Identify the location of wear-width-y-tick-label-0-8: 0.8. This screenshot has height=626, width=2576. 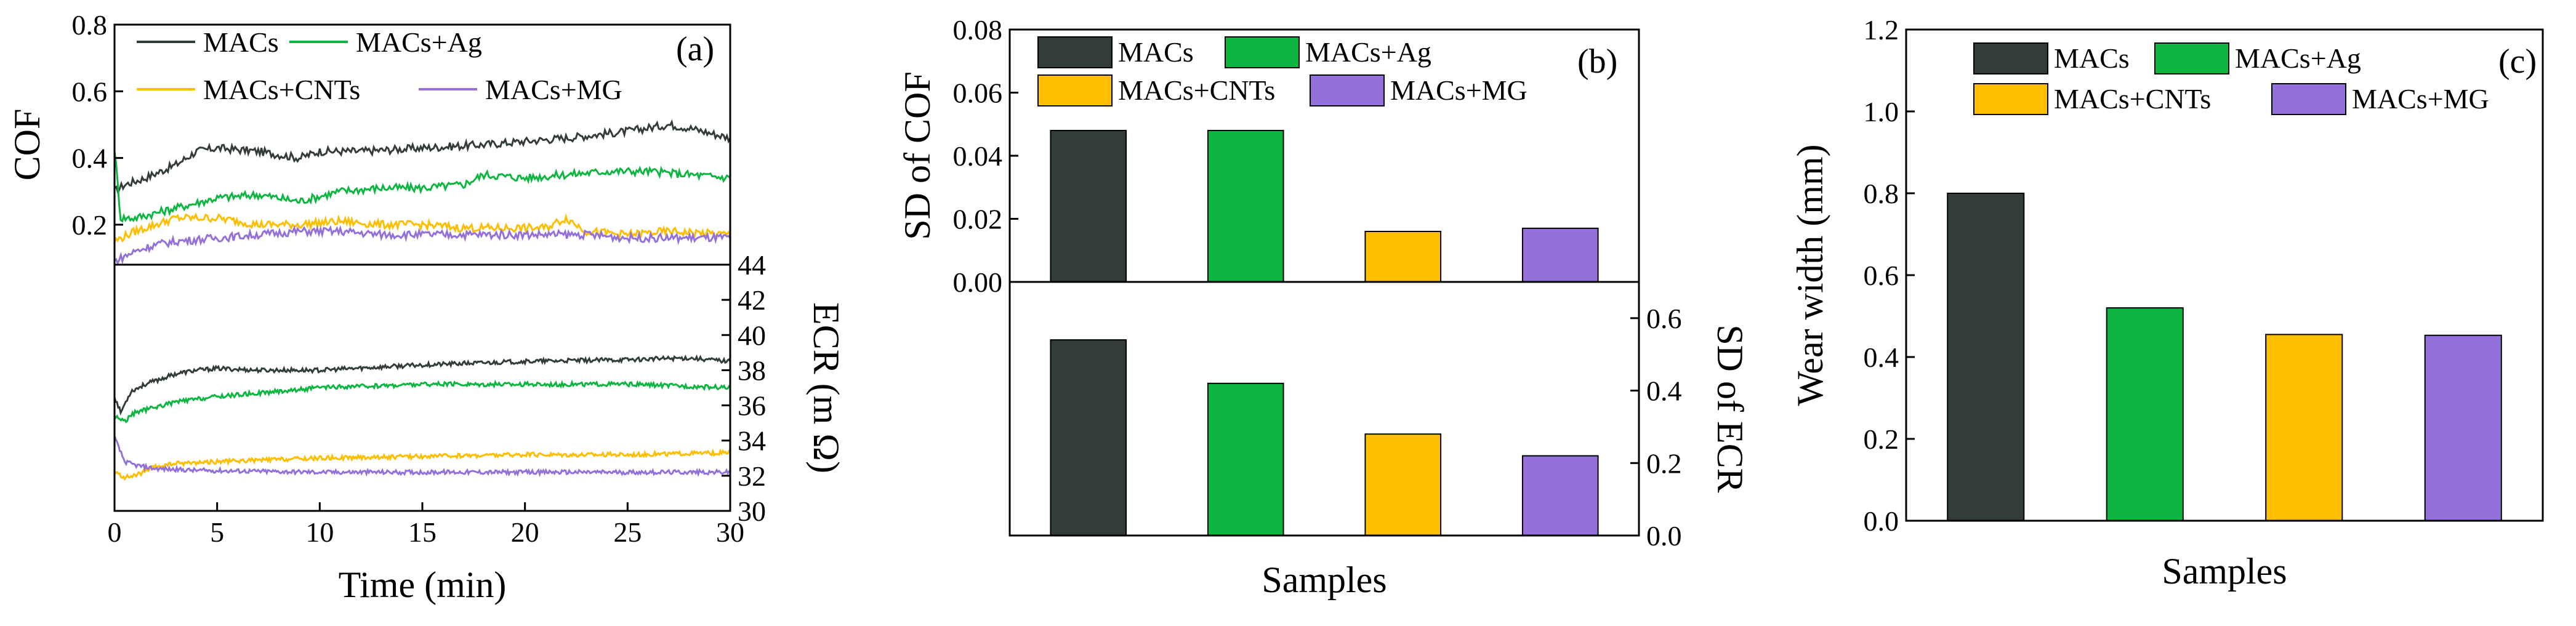
(1881, 193).